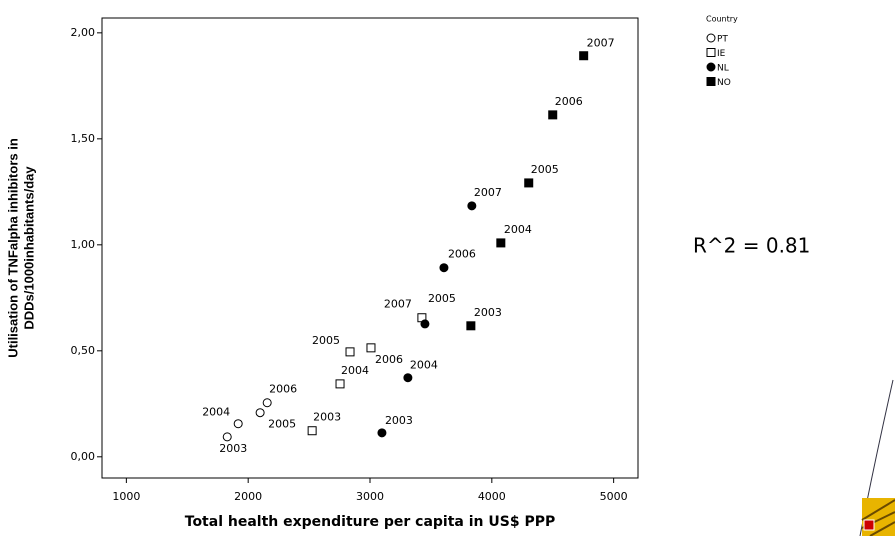 This screenshot has height=536, width=895. What do you see at coordinates (492, 496) in the screenshot?
I see `x-tick-label: 4000` at bounding box center [492, 496].